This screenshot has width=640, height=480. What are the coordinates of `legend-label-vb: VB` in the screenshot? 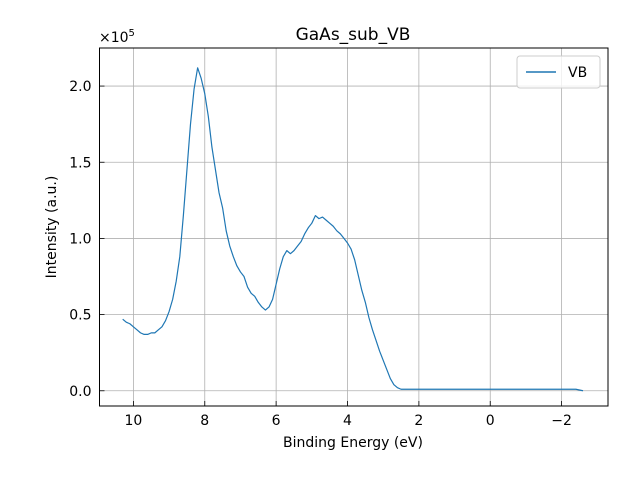 It's located at (577, 73).